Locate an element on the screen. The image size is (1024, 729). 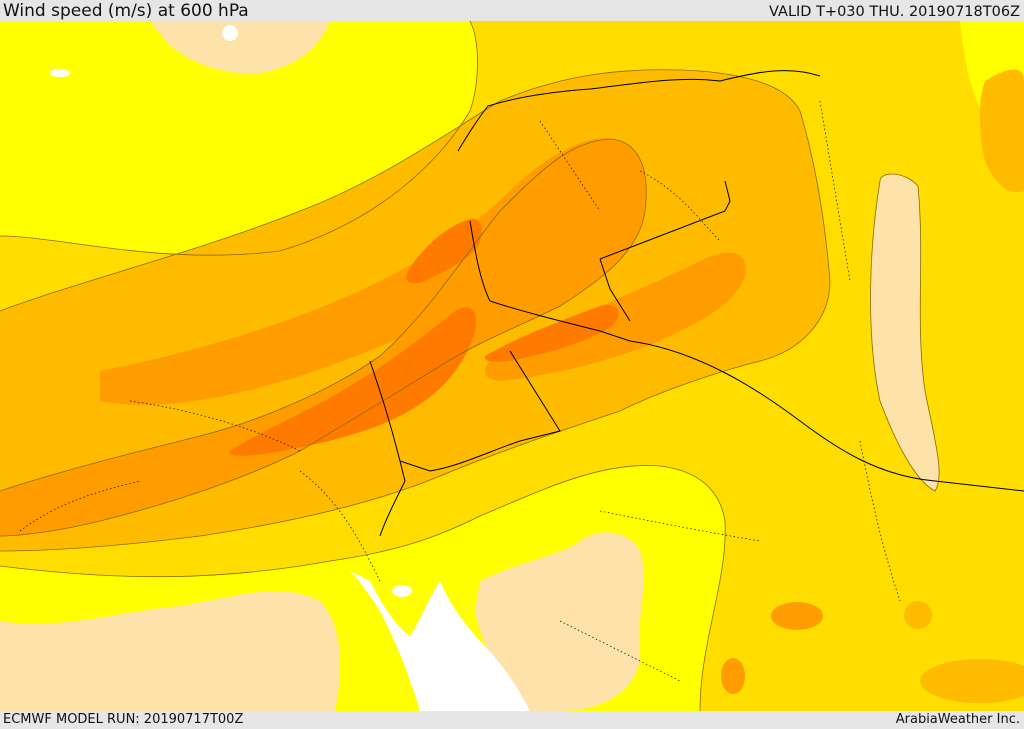
pale-region-southwest-repaint is located at coordinates (170, 651).